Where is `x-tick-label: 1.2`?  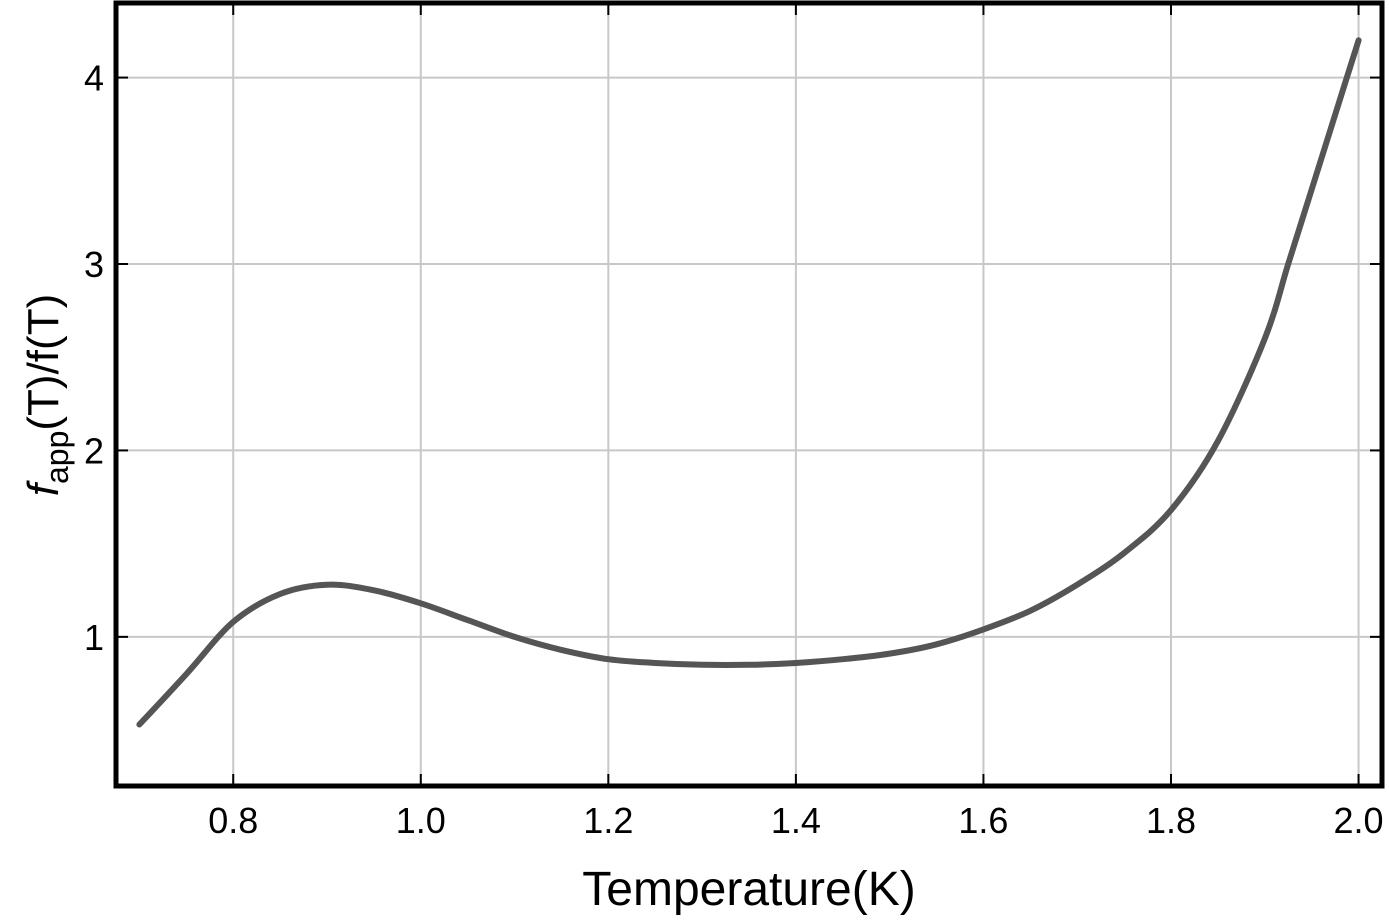
x-tick-label: 1.2 is located at coordinates (608, 820).